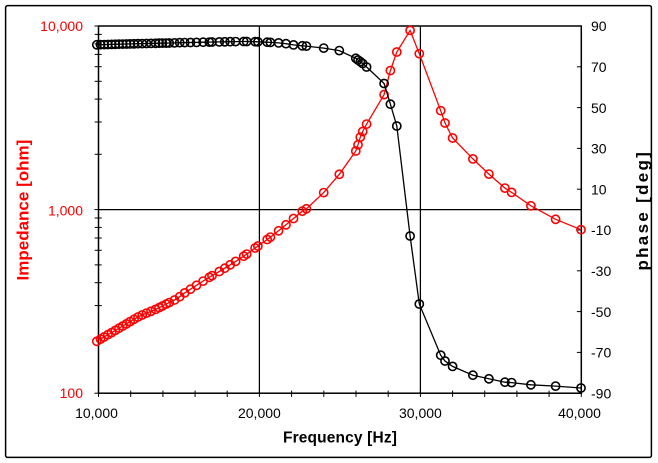 The width and height of the screenshot is (658, 463). What do you see at coordinates (420, 413) in the screenshot?
I see `svg-text: 30,000` at bounding box center [420, 413].